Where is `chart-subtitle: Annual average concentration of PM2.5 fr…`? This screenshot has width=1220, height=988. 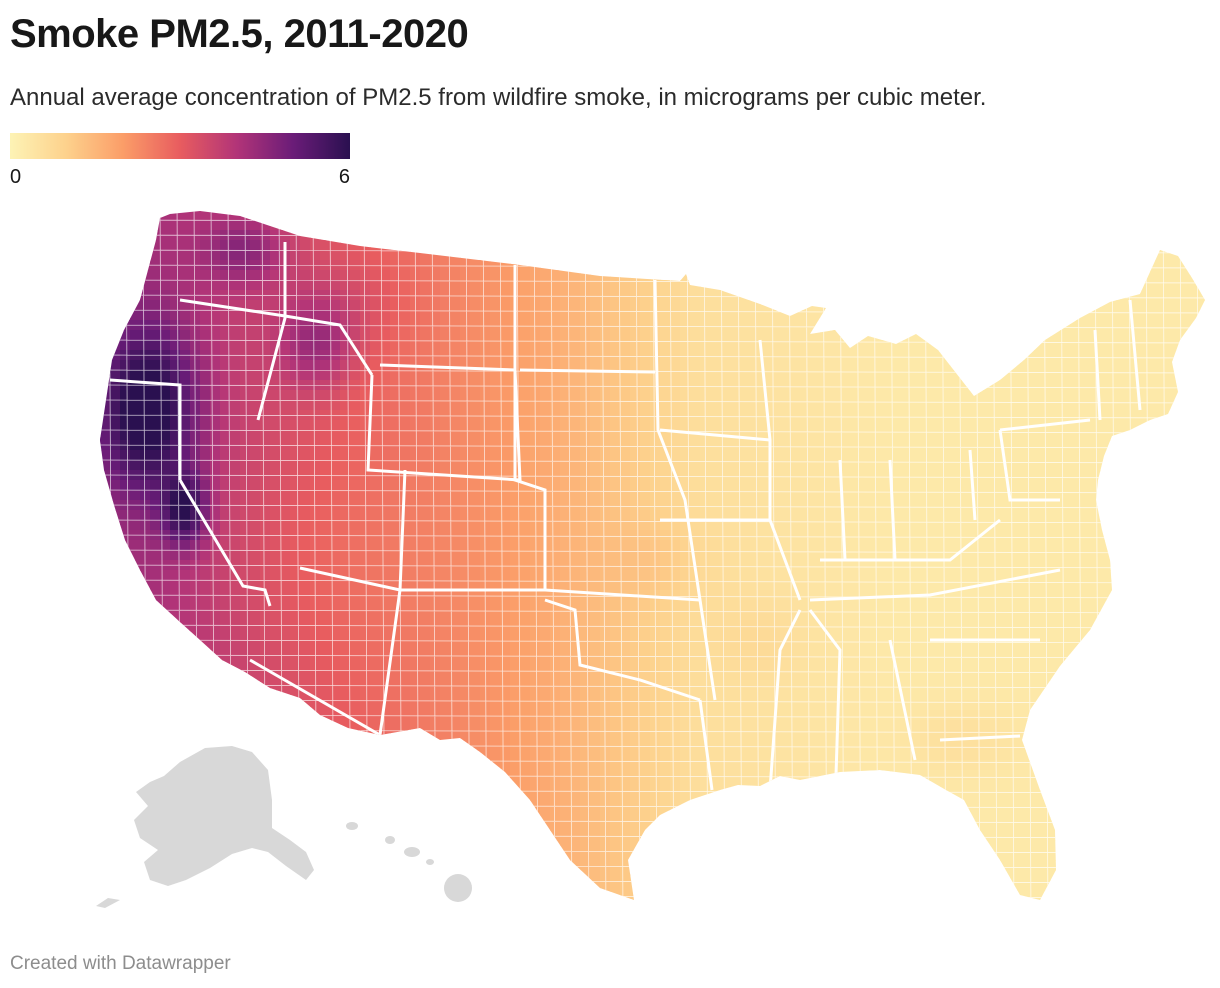
chart-subtitle: Annual average concentration of PM2.5 fr… is located at coordinates (498, 97).